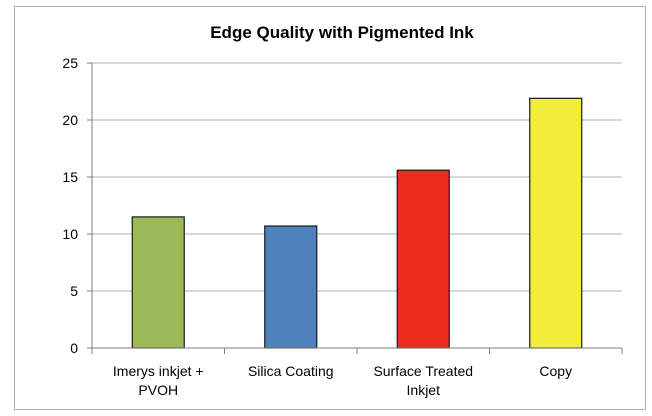 This screenshot has width=652, height=416. I want to click on y-axis-ticks: 0 5 10 15 20 25, so click(77, 205).